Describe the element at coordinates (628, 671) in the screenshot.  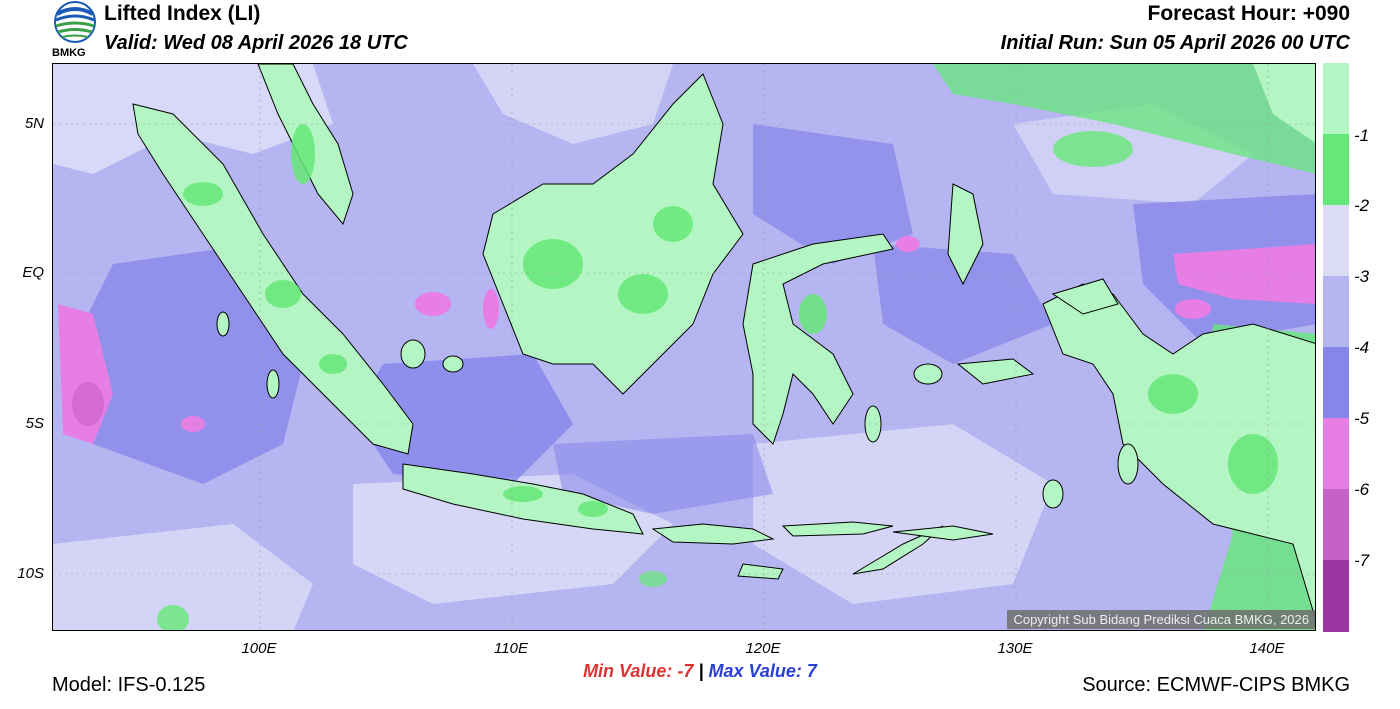
I see `min-value-label: Min Value:` at that location.